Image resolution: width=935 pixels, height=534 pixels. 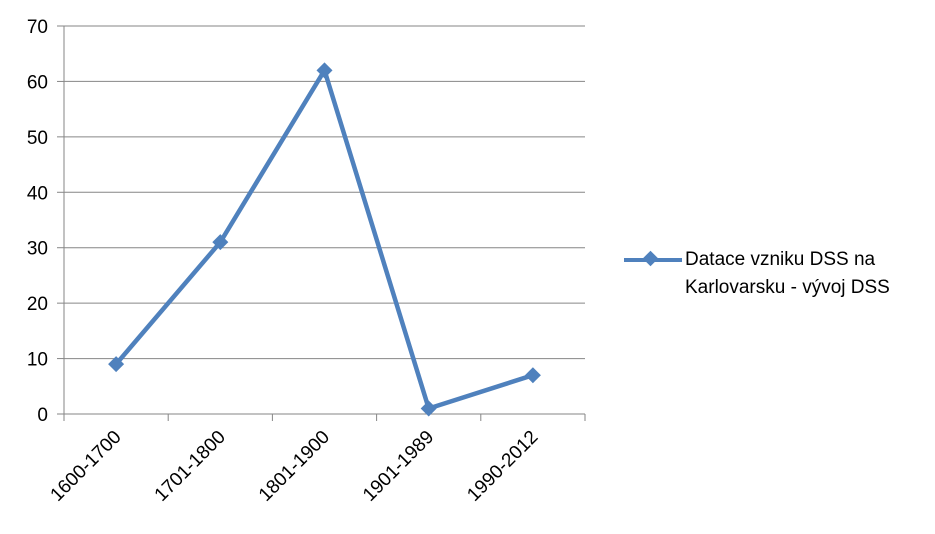 I want to click on x-tick-label: 1801-1900, so click(x=294, y=466).